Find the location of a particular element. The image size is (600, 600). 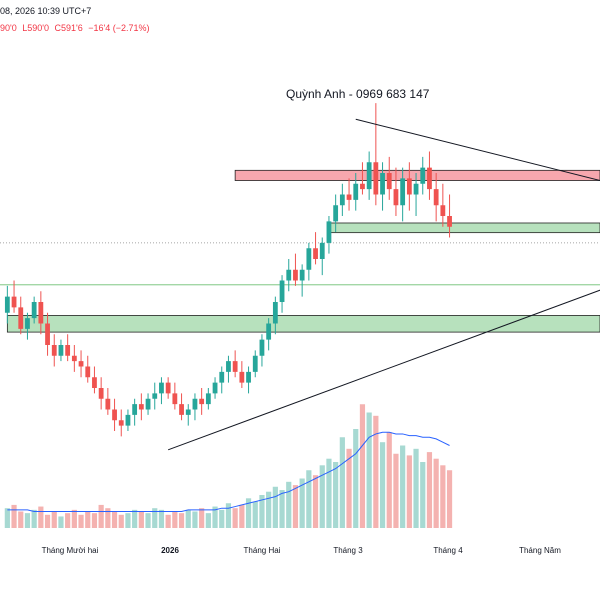

chart-date-header: 08, 2026 10:39 UTC+7 is located at coordinates (46, 11).